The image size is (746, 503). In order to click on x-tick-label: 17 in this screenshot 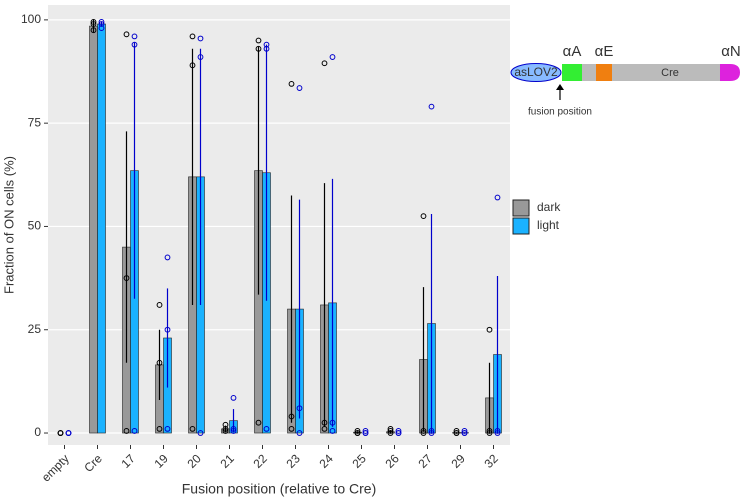, I will do `click(129, 461)`.